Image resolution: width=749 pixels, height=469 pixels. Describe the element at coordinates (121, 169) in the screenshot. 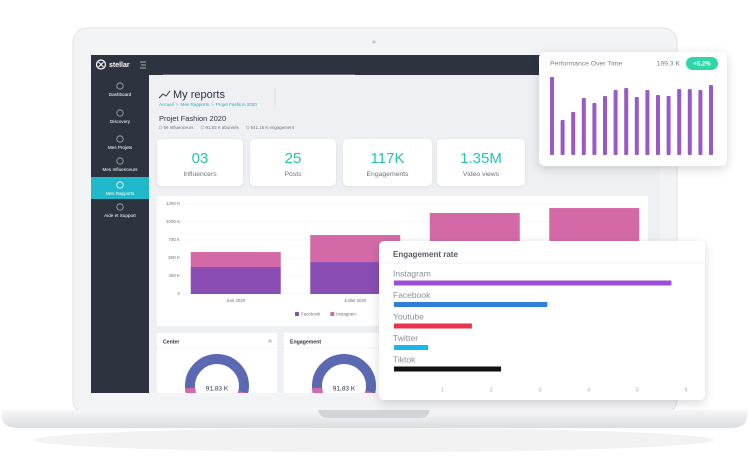

I see `nav-item: Mes Influenceurs` at that location.